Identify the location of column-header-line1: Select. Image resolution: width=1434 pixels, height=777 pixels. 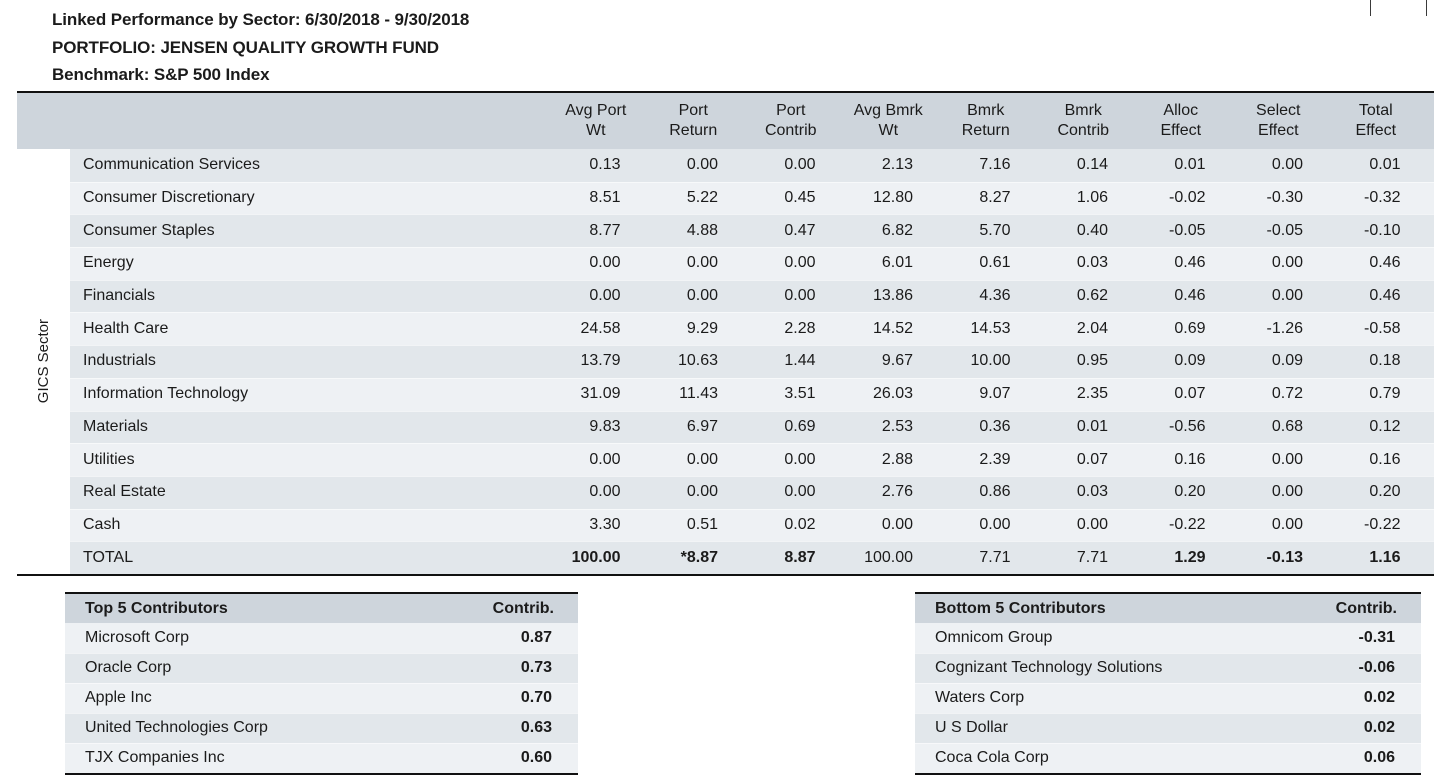
(1278, 110).